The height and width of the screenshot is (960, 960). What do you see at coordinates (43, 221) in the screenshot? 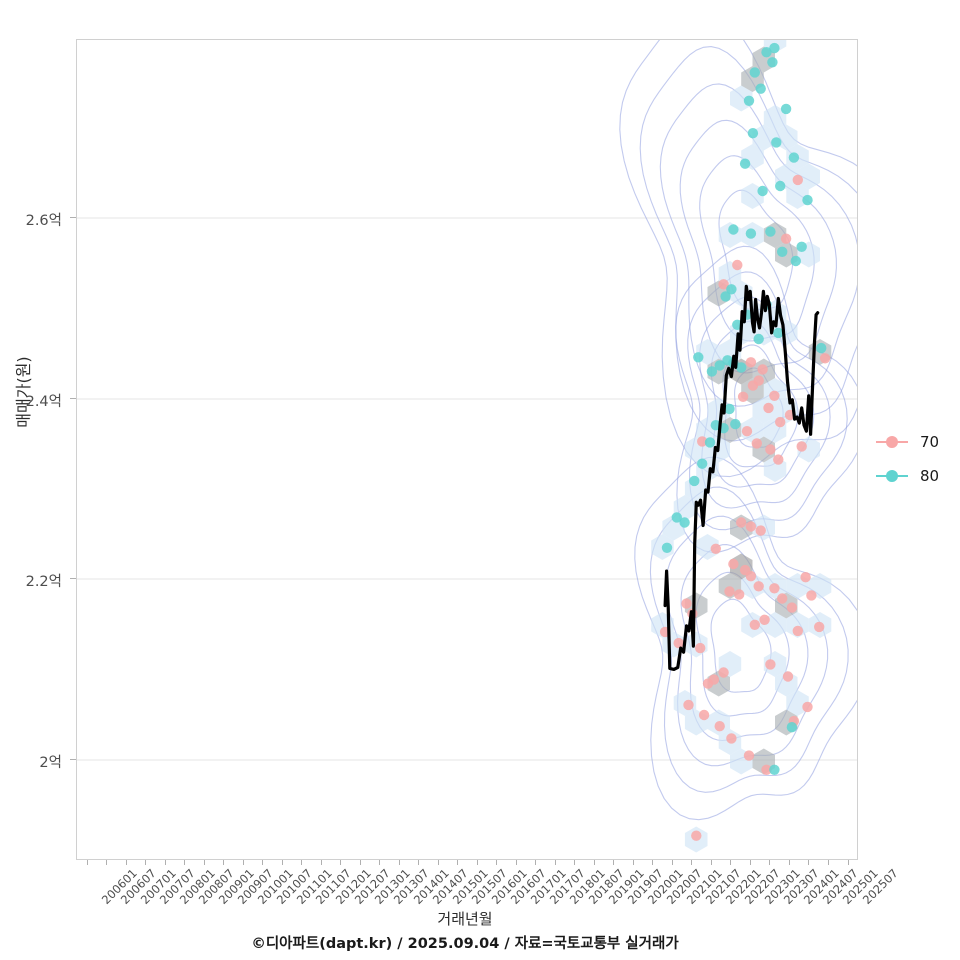
I see `y-tick-label: 2.6억` at bounding box center [43, 221].